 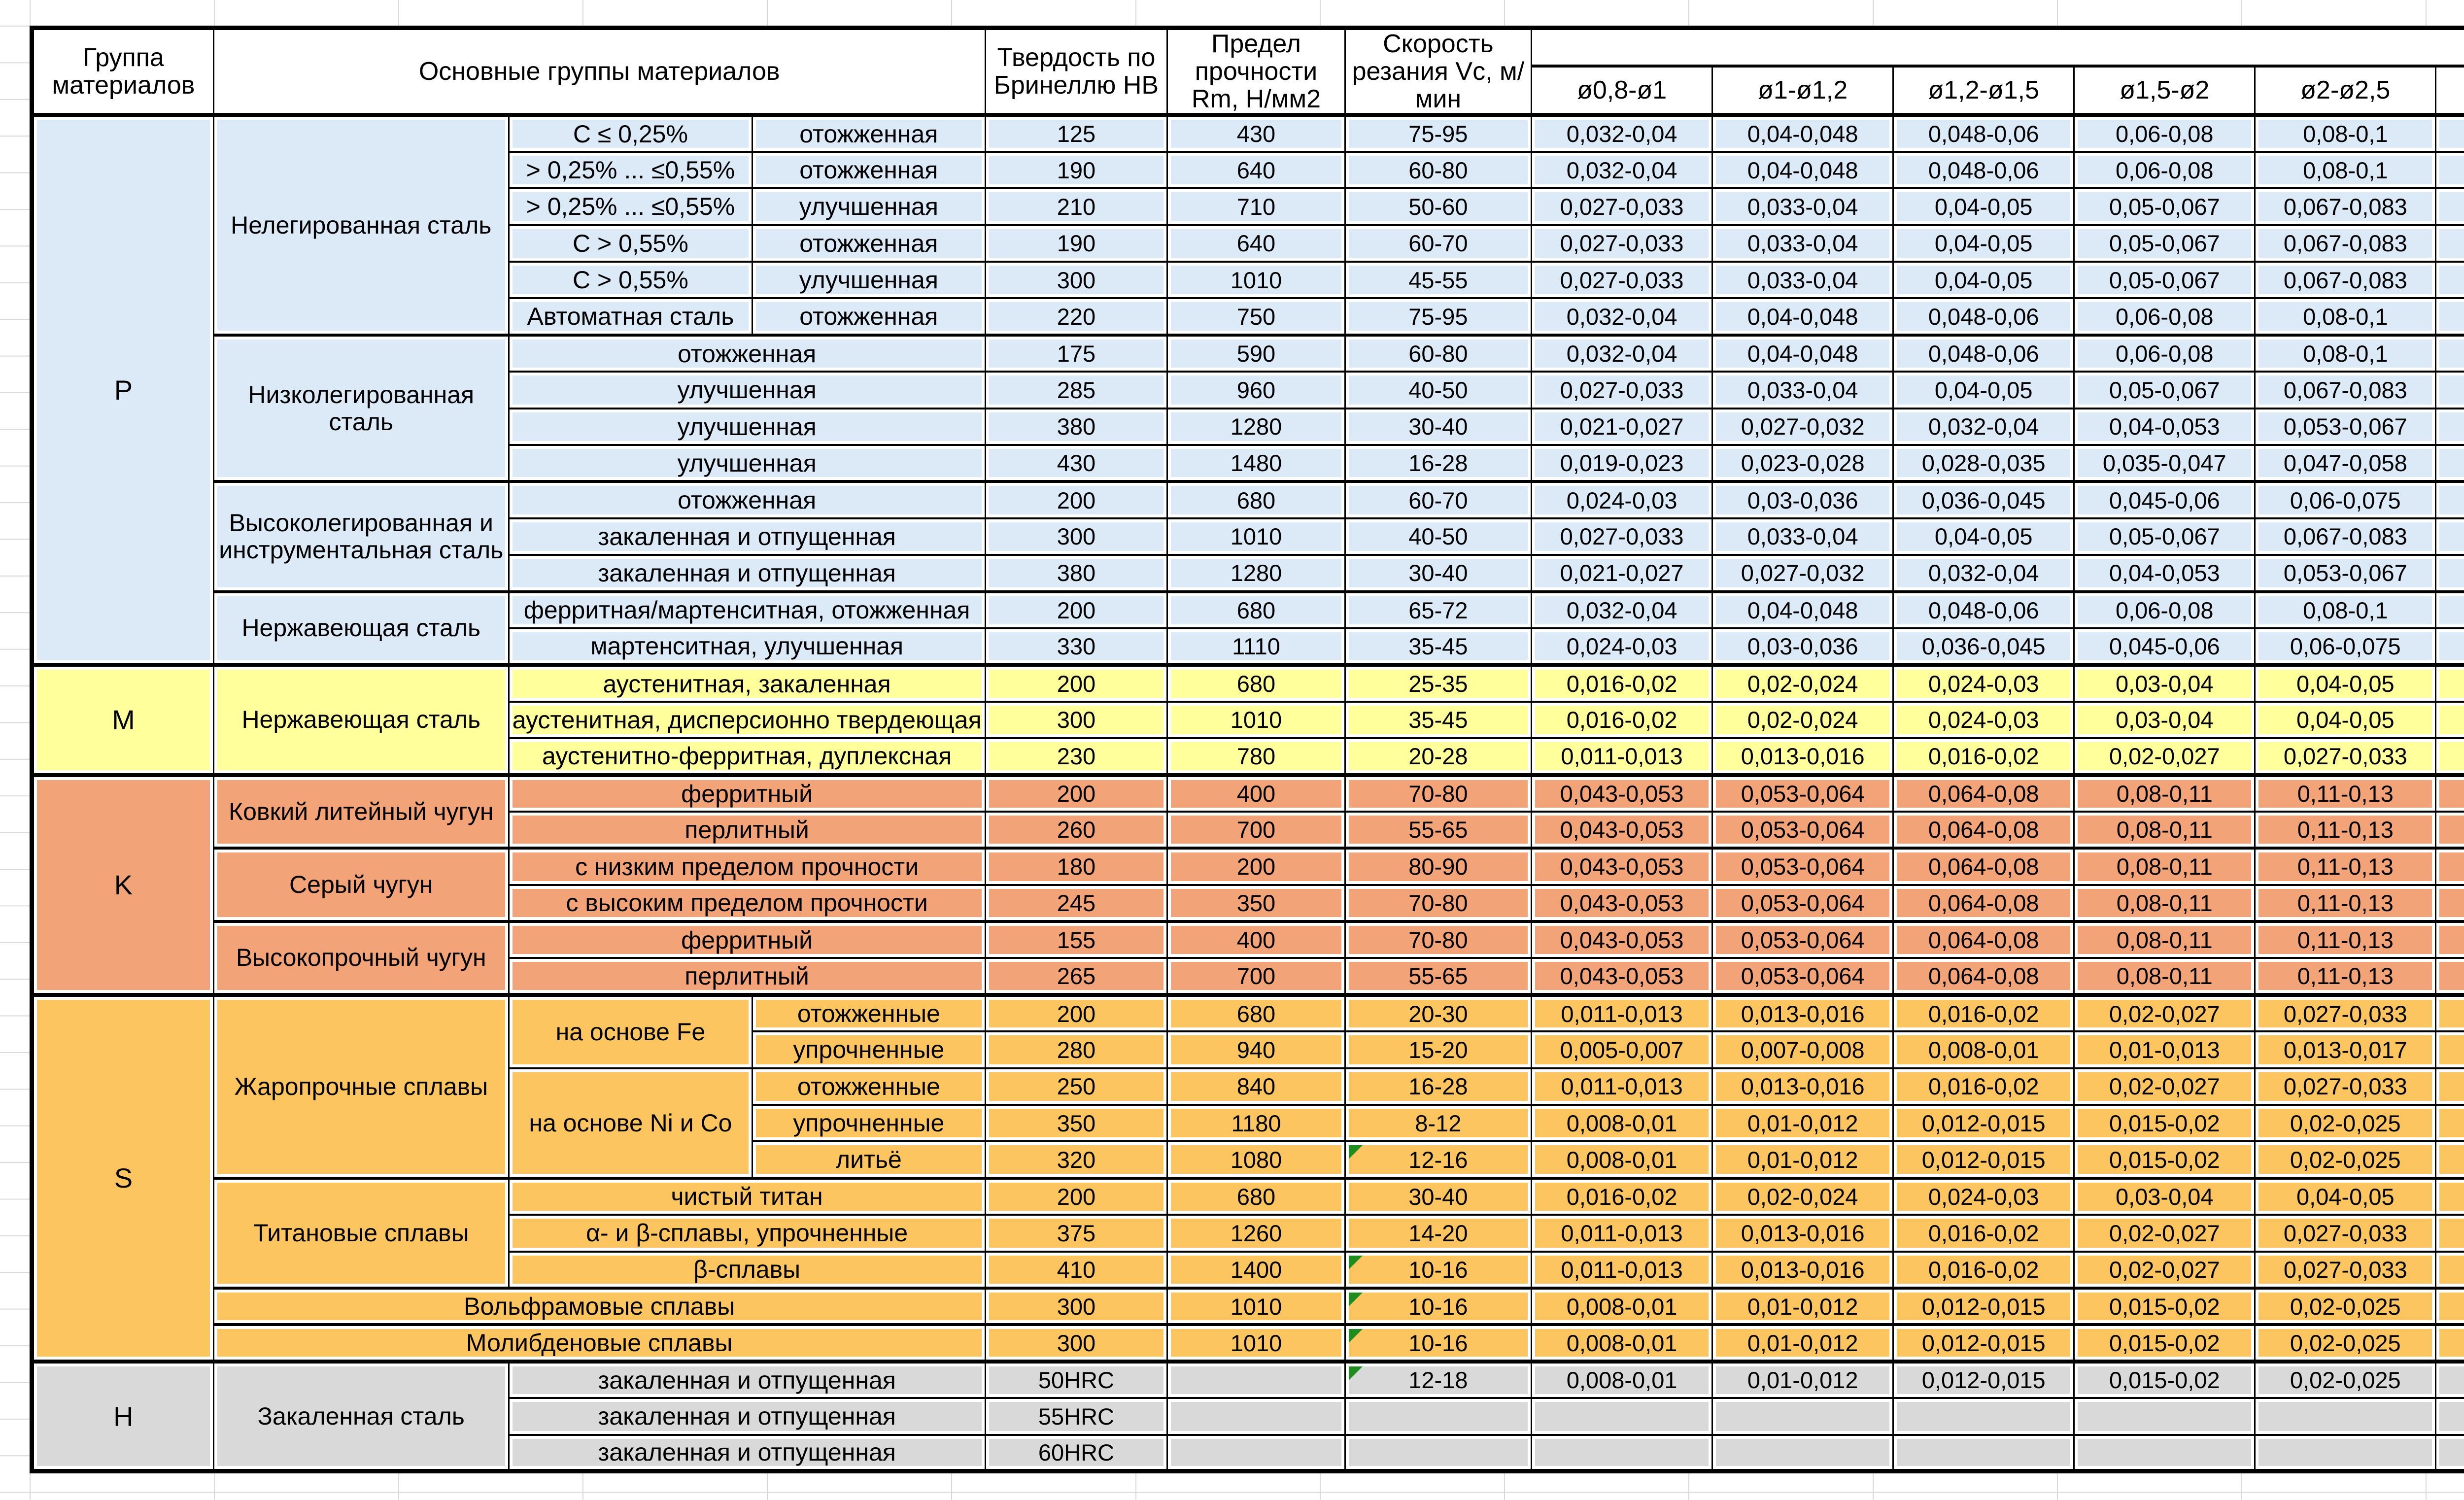 What do you see at coordinates (1438, 243) in the screenshot?
I see `cell-cutting-speed: 60-70` at bounding box center [1438, 243].